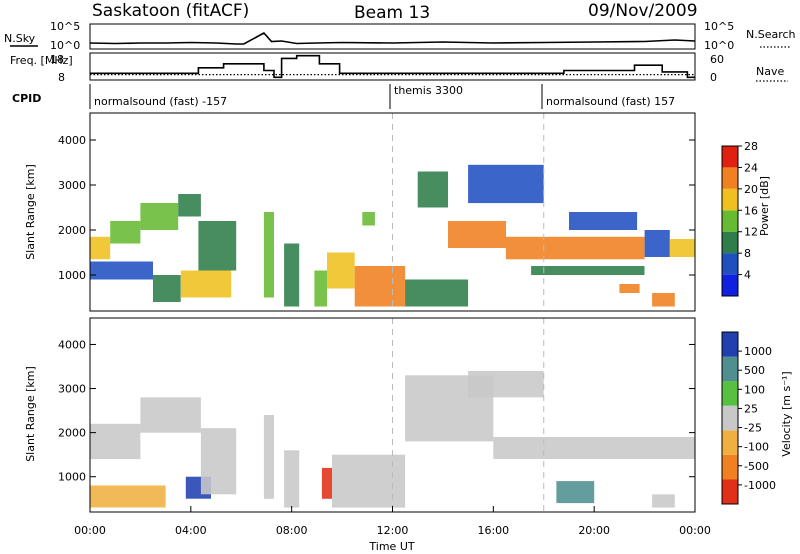  I want to click on velocity-colorbar-tick-label: 100, so click(754, 389).